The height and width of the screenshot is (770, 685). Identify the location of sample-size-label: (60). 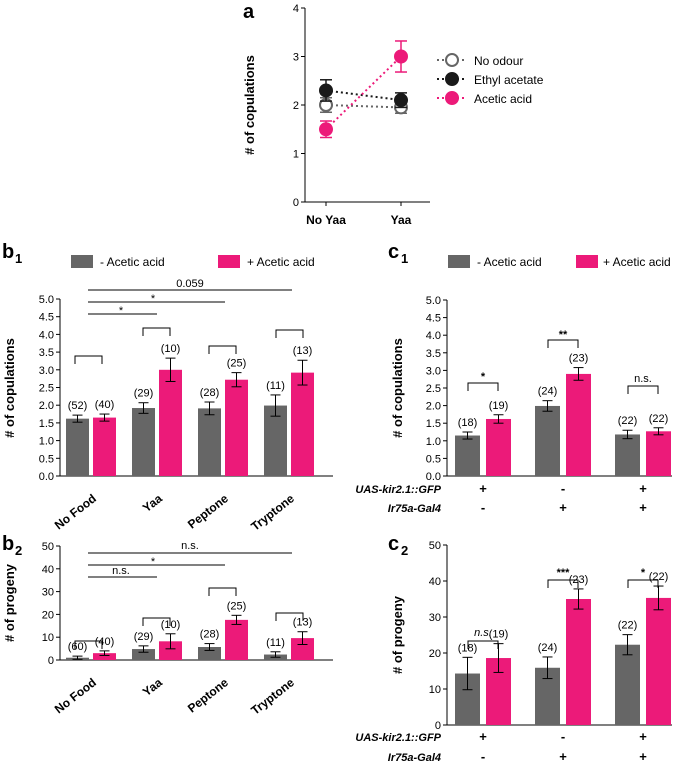
(78, 647).